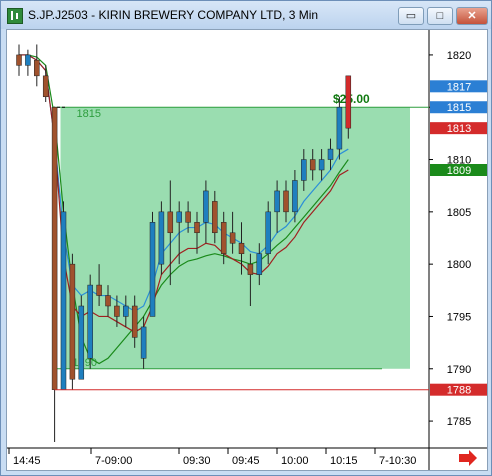 Image resolution: width=492 pixels, height=476 pixels. Describe the element at coordinates (459, 265) in the screenshot. I see `y-tick-label: 1800` at that location.